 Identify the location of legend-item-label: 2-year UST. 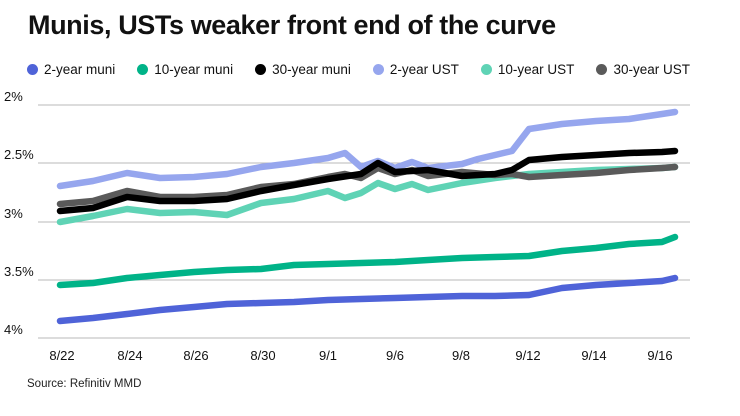
(424, 69).